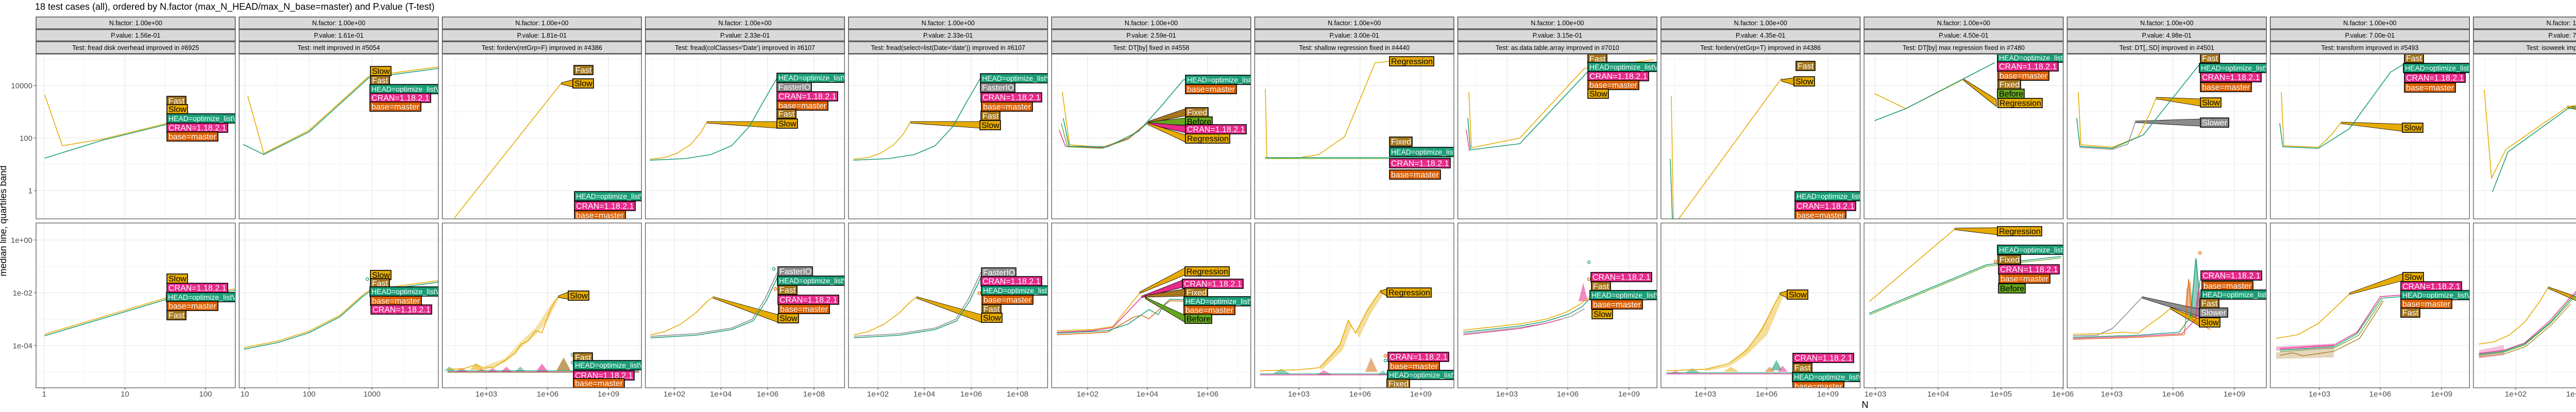 This screenshot has height=412, width=2576. I want to click on svg-text: Before, so click(1199, 319).